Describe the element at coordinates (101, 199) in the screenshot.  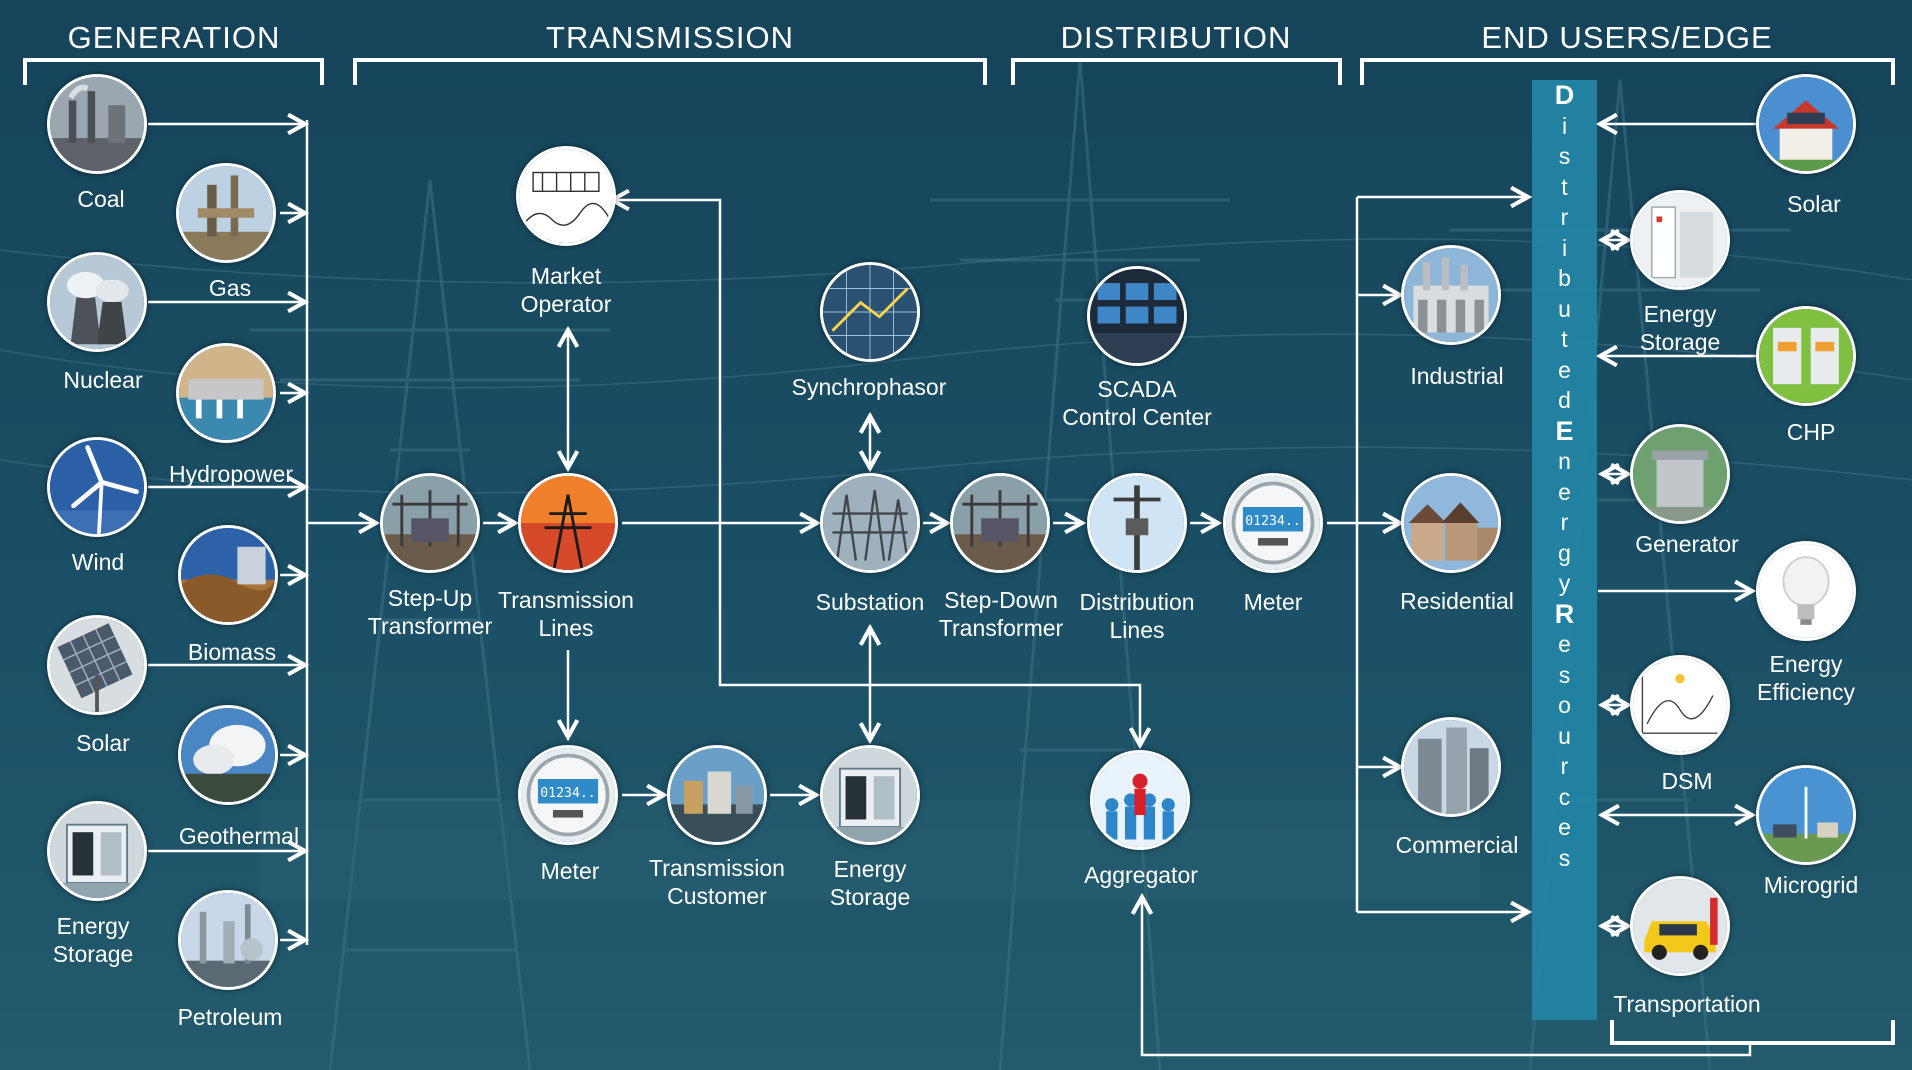
I see `label-line: Coal` at that location.